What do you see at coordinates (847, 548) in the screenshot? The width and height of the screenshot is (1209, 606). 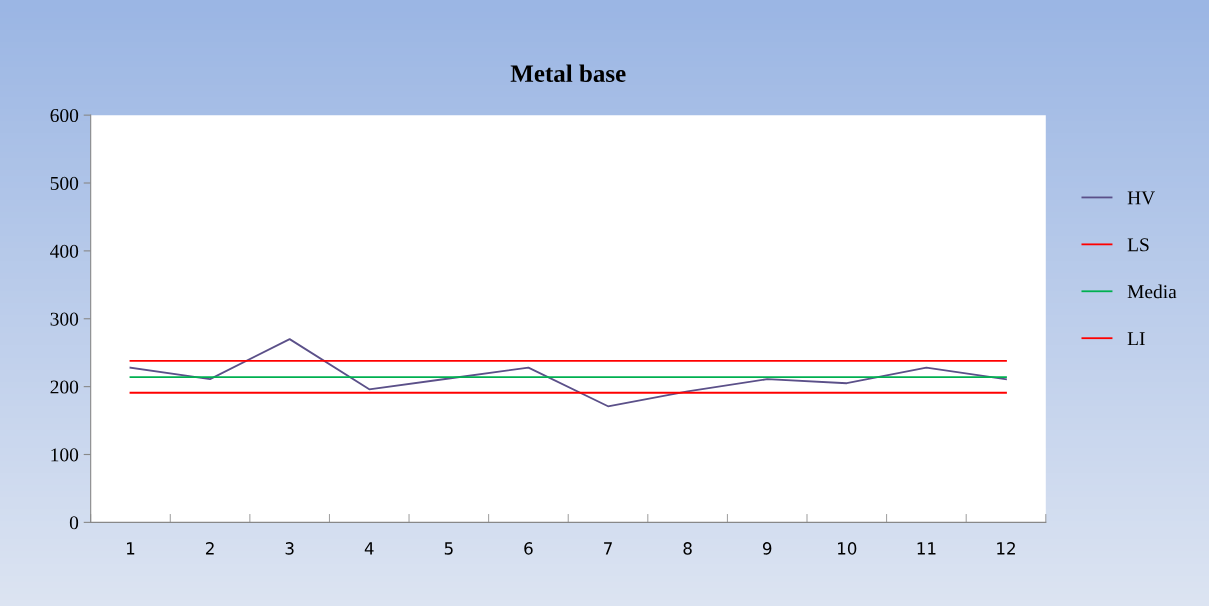 I see `x-tick-label: 10` at bounding box center [847, 548].